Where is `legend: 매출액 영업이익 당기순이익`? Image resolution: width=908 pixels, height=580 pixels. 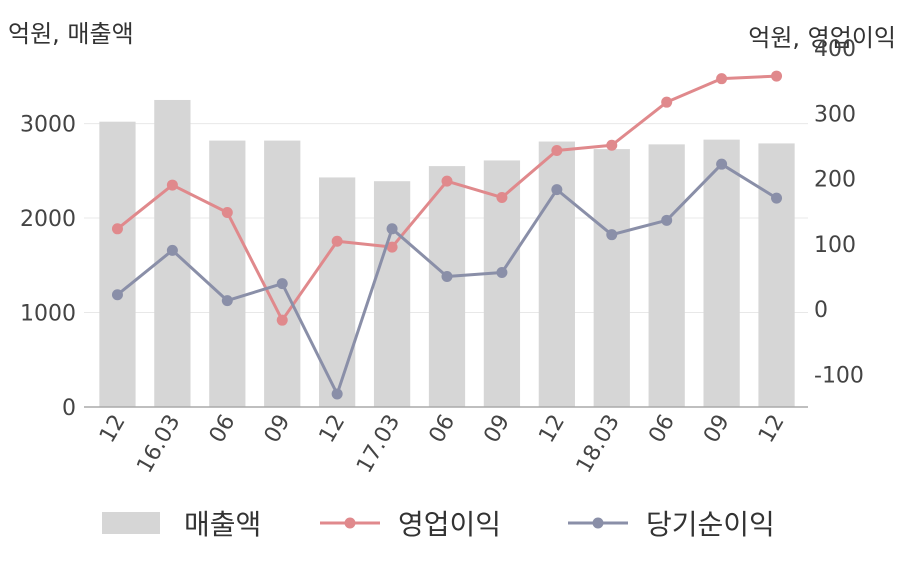 legend: 매출액 영업이익 당기순이익 is located at coordinates (454, 523).